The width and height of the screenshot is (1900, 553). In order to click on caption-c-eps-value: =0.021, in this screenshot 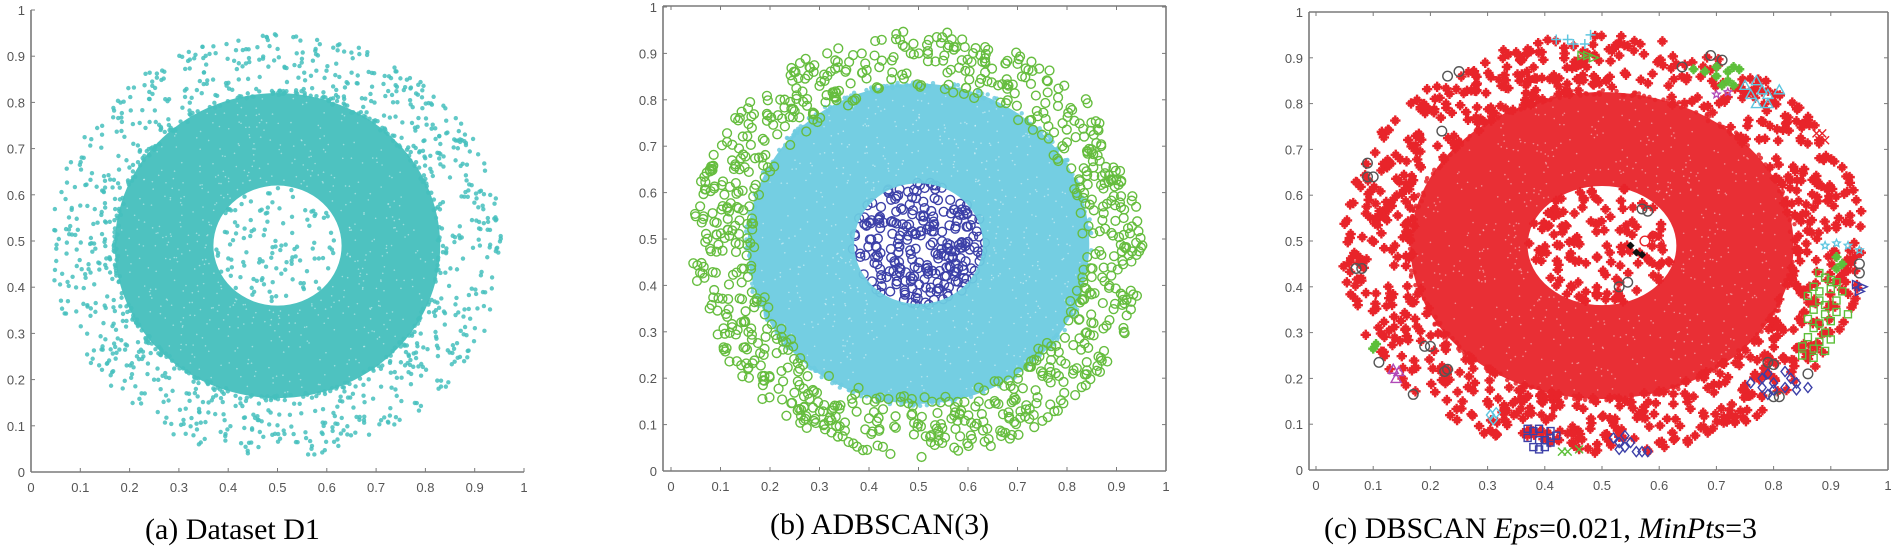, I will do `click(1589, 528)`.